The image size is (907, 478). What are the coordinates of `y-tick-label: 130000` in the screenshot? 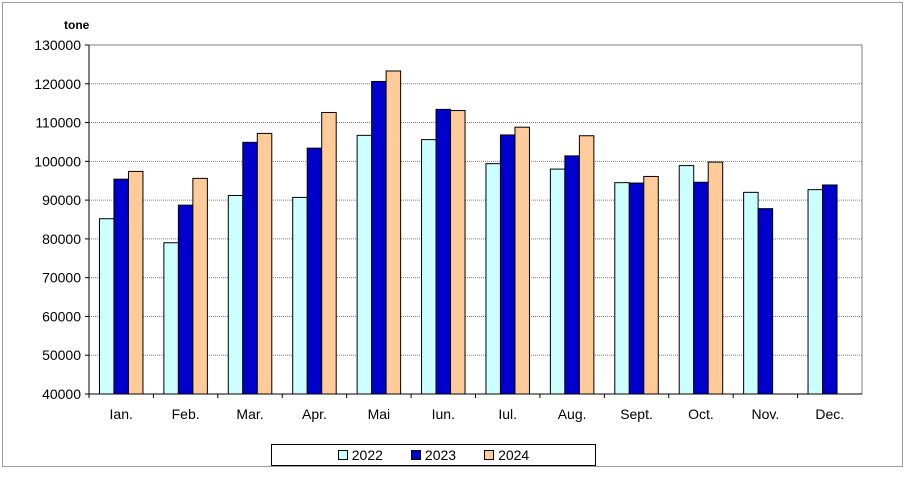 It's located at (57, 45).